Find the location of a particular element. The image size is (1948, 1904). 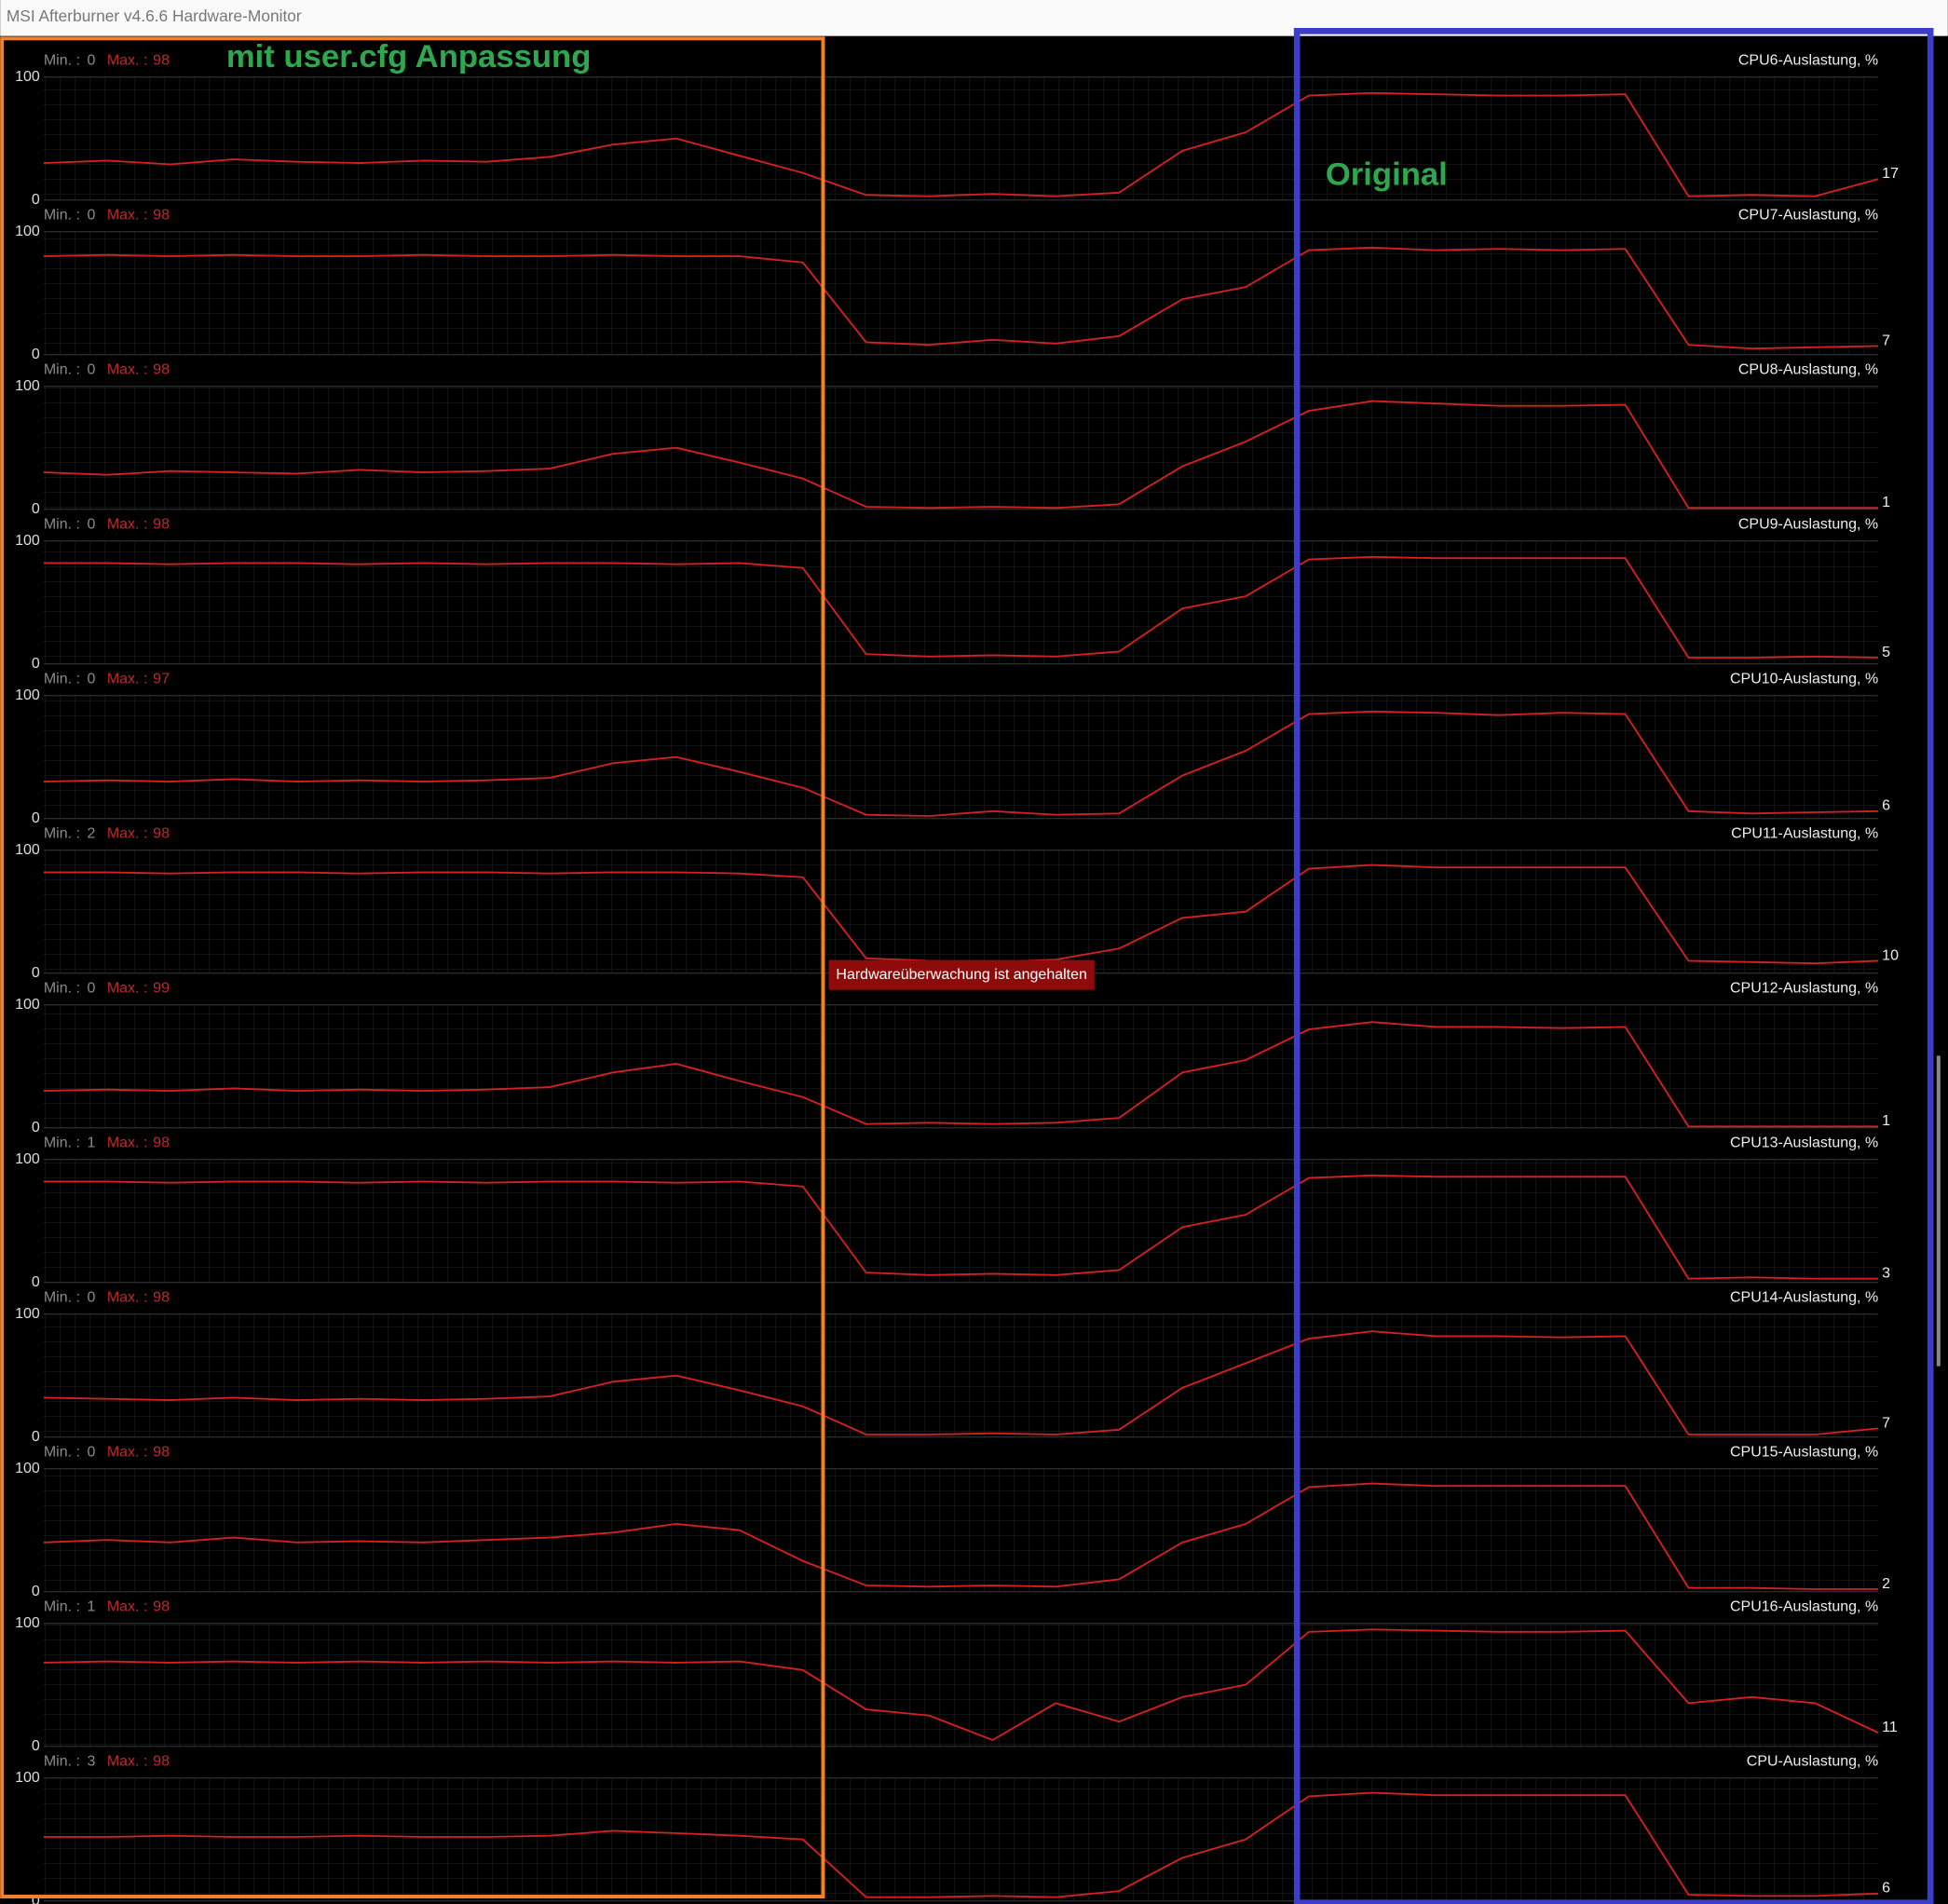

graph-name: CPU6-Auslastung, % is located at coordinates (1808, 61).